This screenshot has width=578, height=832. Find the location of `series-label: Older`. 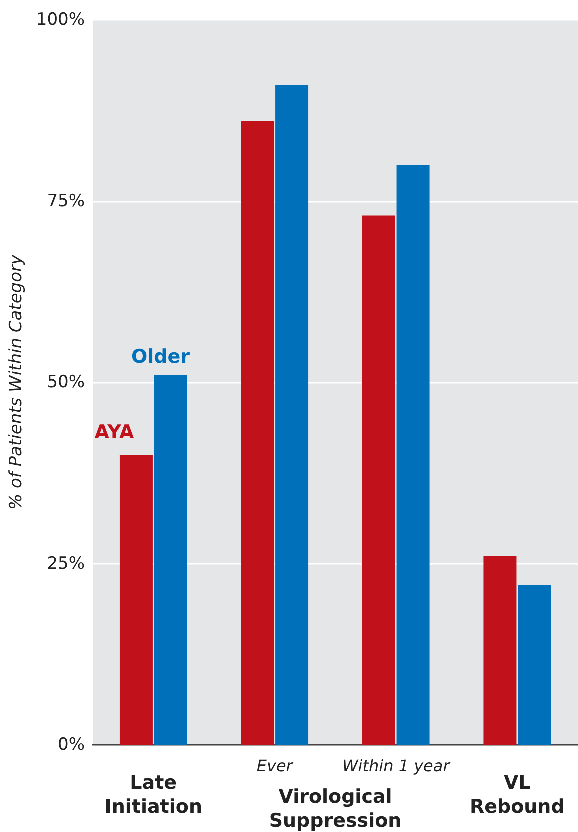

series-label: Older is located at coordinates (161, 357).